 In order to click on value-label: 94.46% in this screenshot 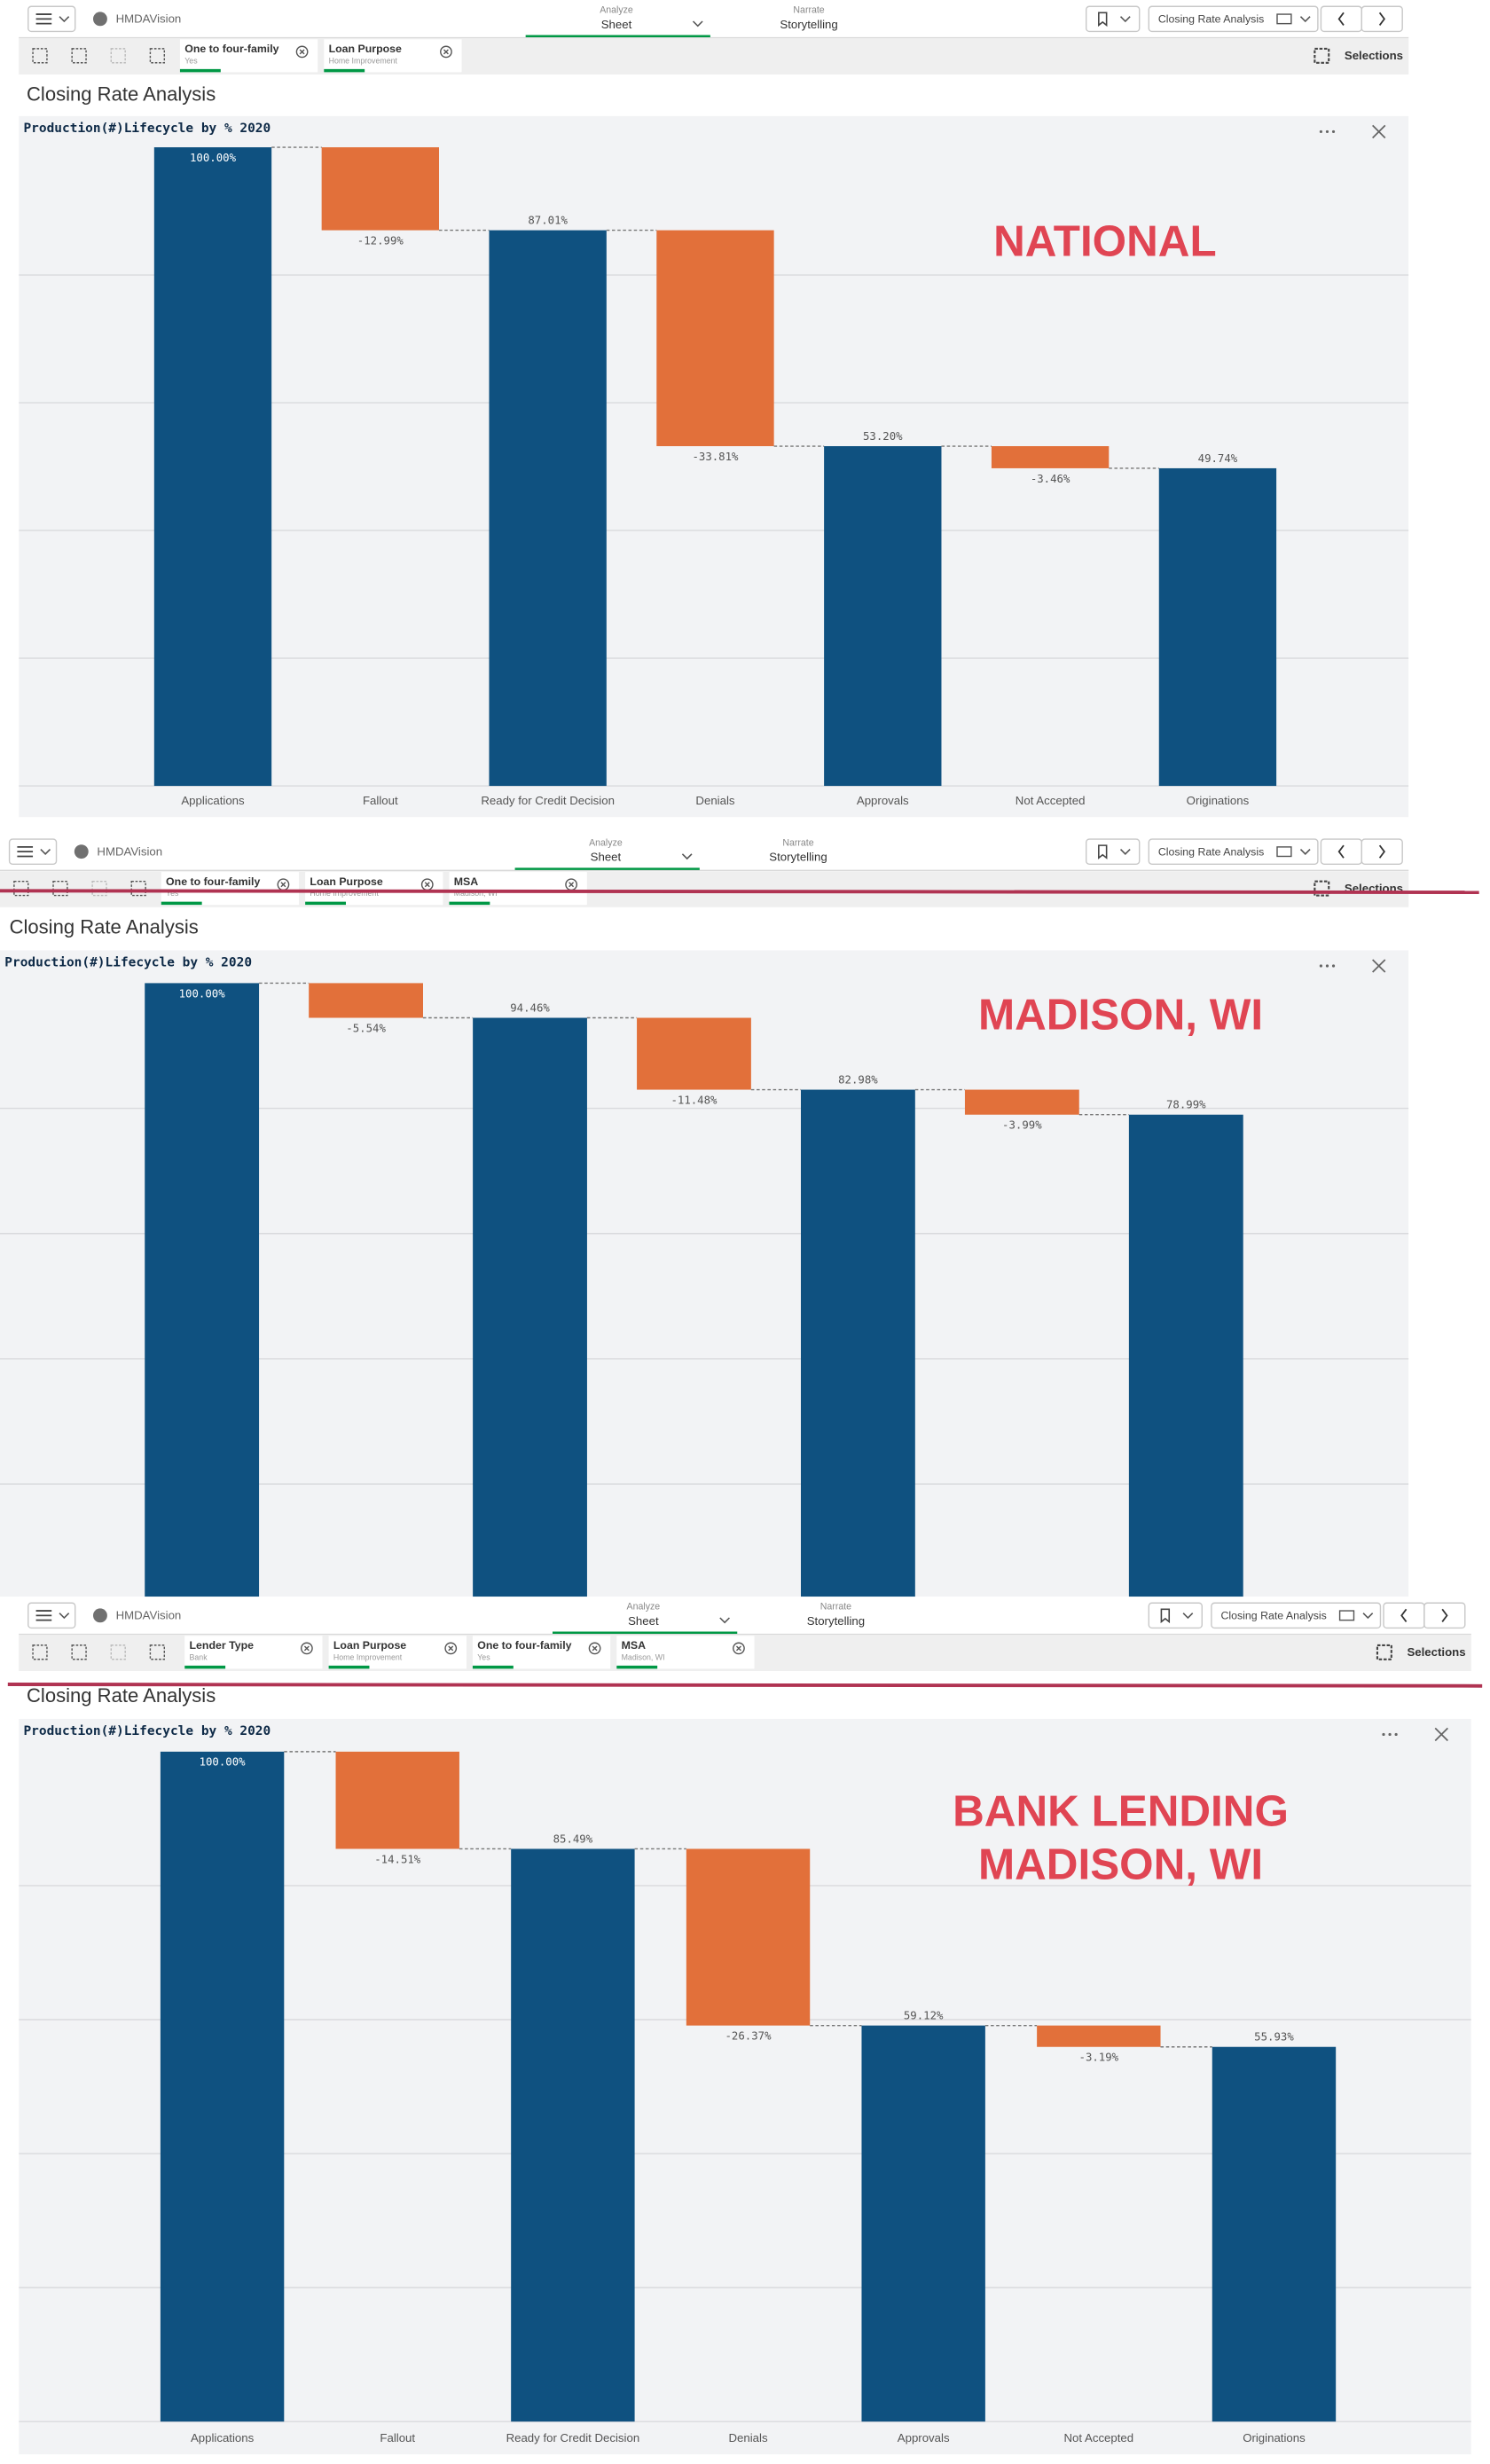, I will do `click(530, 1007)`.